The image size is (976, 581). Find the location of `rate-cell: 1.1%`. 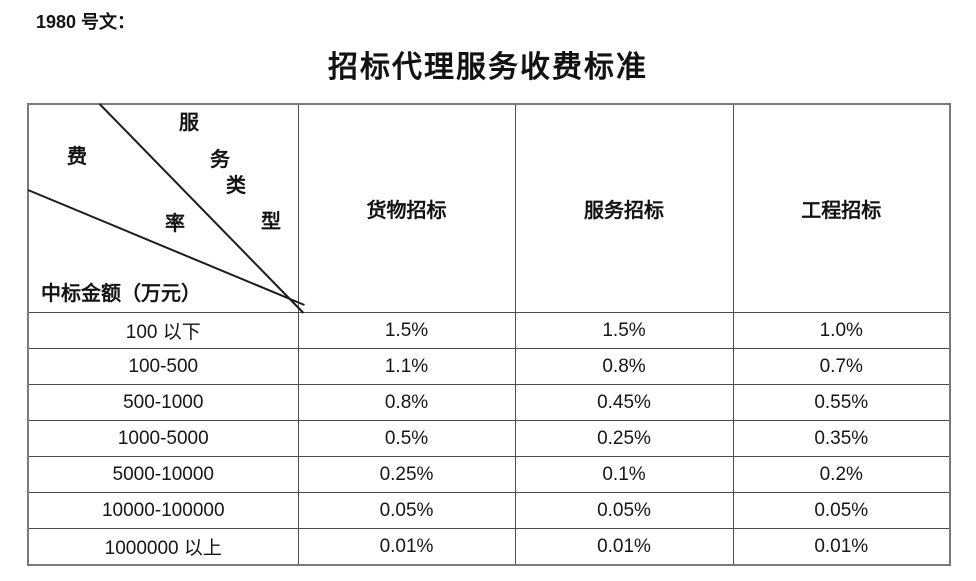

rate-cell: 1.1% is located at coordinates (406, 366).